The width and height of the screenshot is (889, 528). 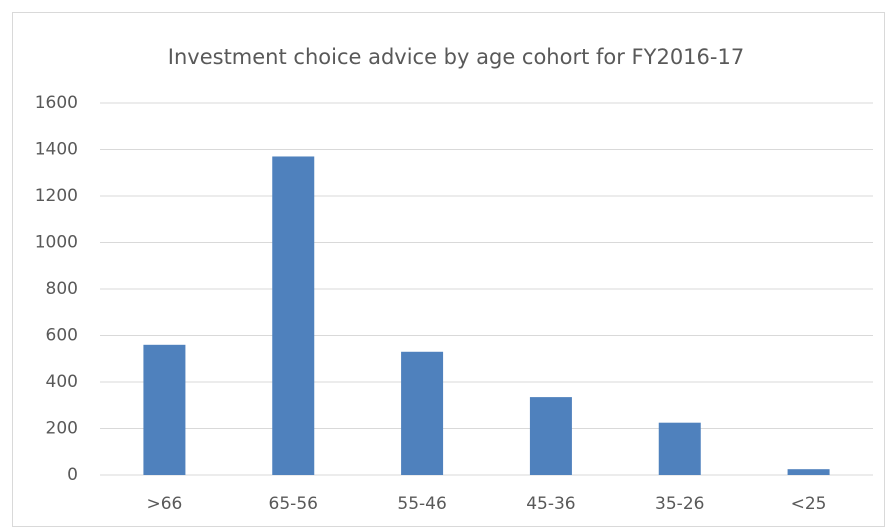 What do you see at coordinates (56, 196) in the screenshot?
I see `y-tick-label: 1200` at bounding box center [56, 196].